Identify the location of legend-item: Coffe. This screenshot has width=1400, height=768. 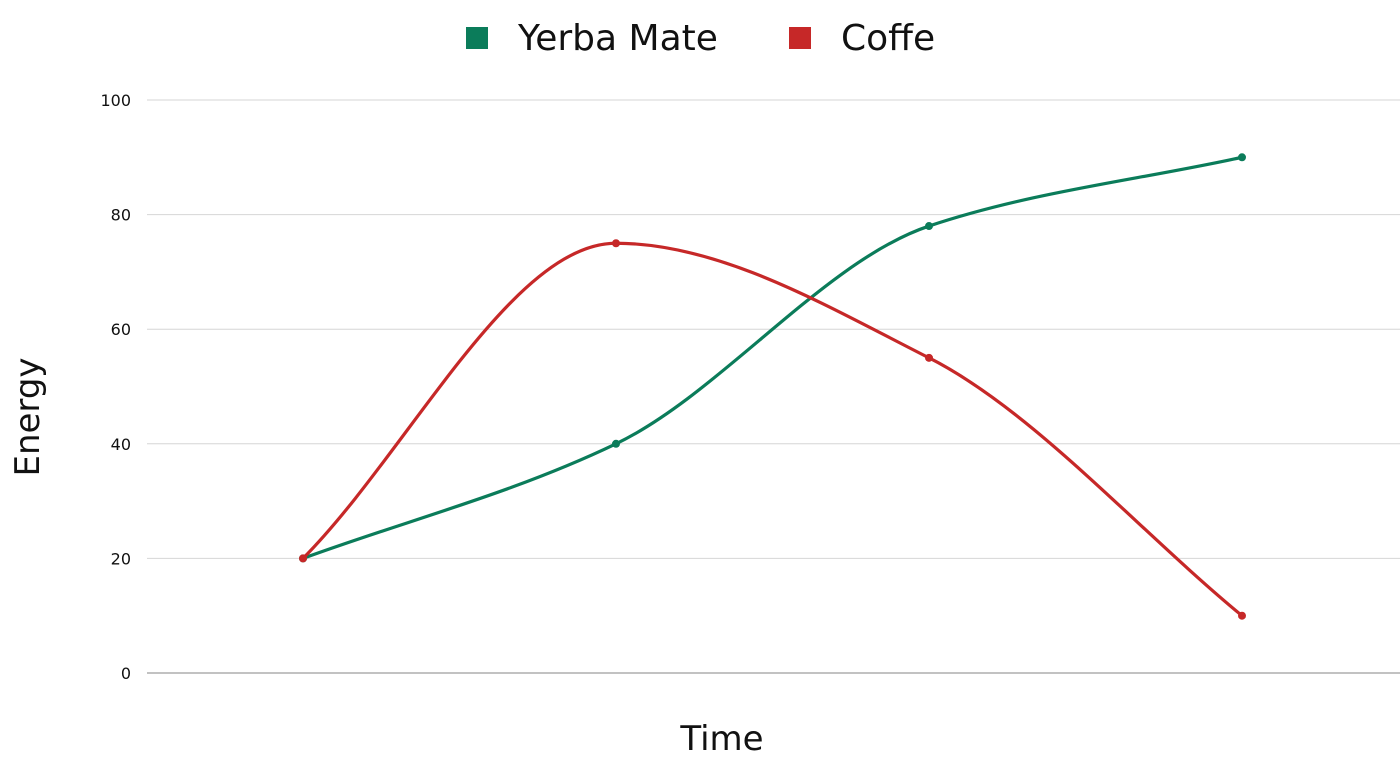
(862, 38).